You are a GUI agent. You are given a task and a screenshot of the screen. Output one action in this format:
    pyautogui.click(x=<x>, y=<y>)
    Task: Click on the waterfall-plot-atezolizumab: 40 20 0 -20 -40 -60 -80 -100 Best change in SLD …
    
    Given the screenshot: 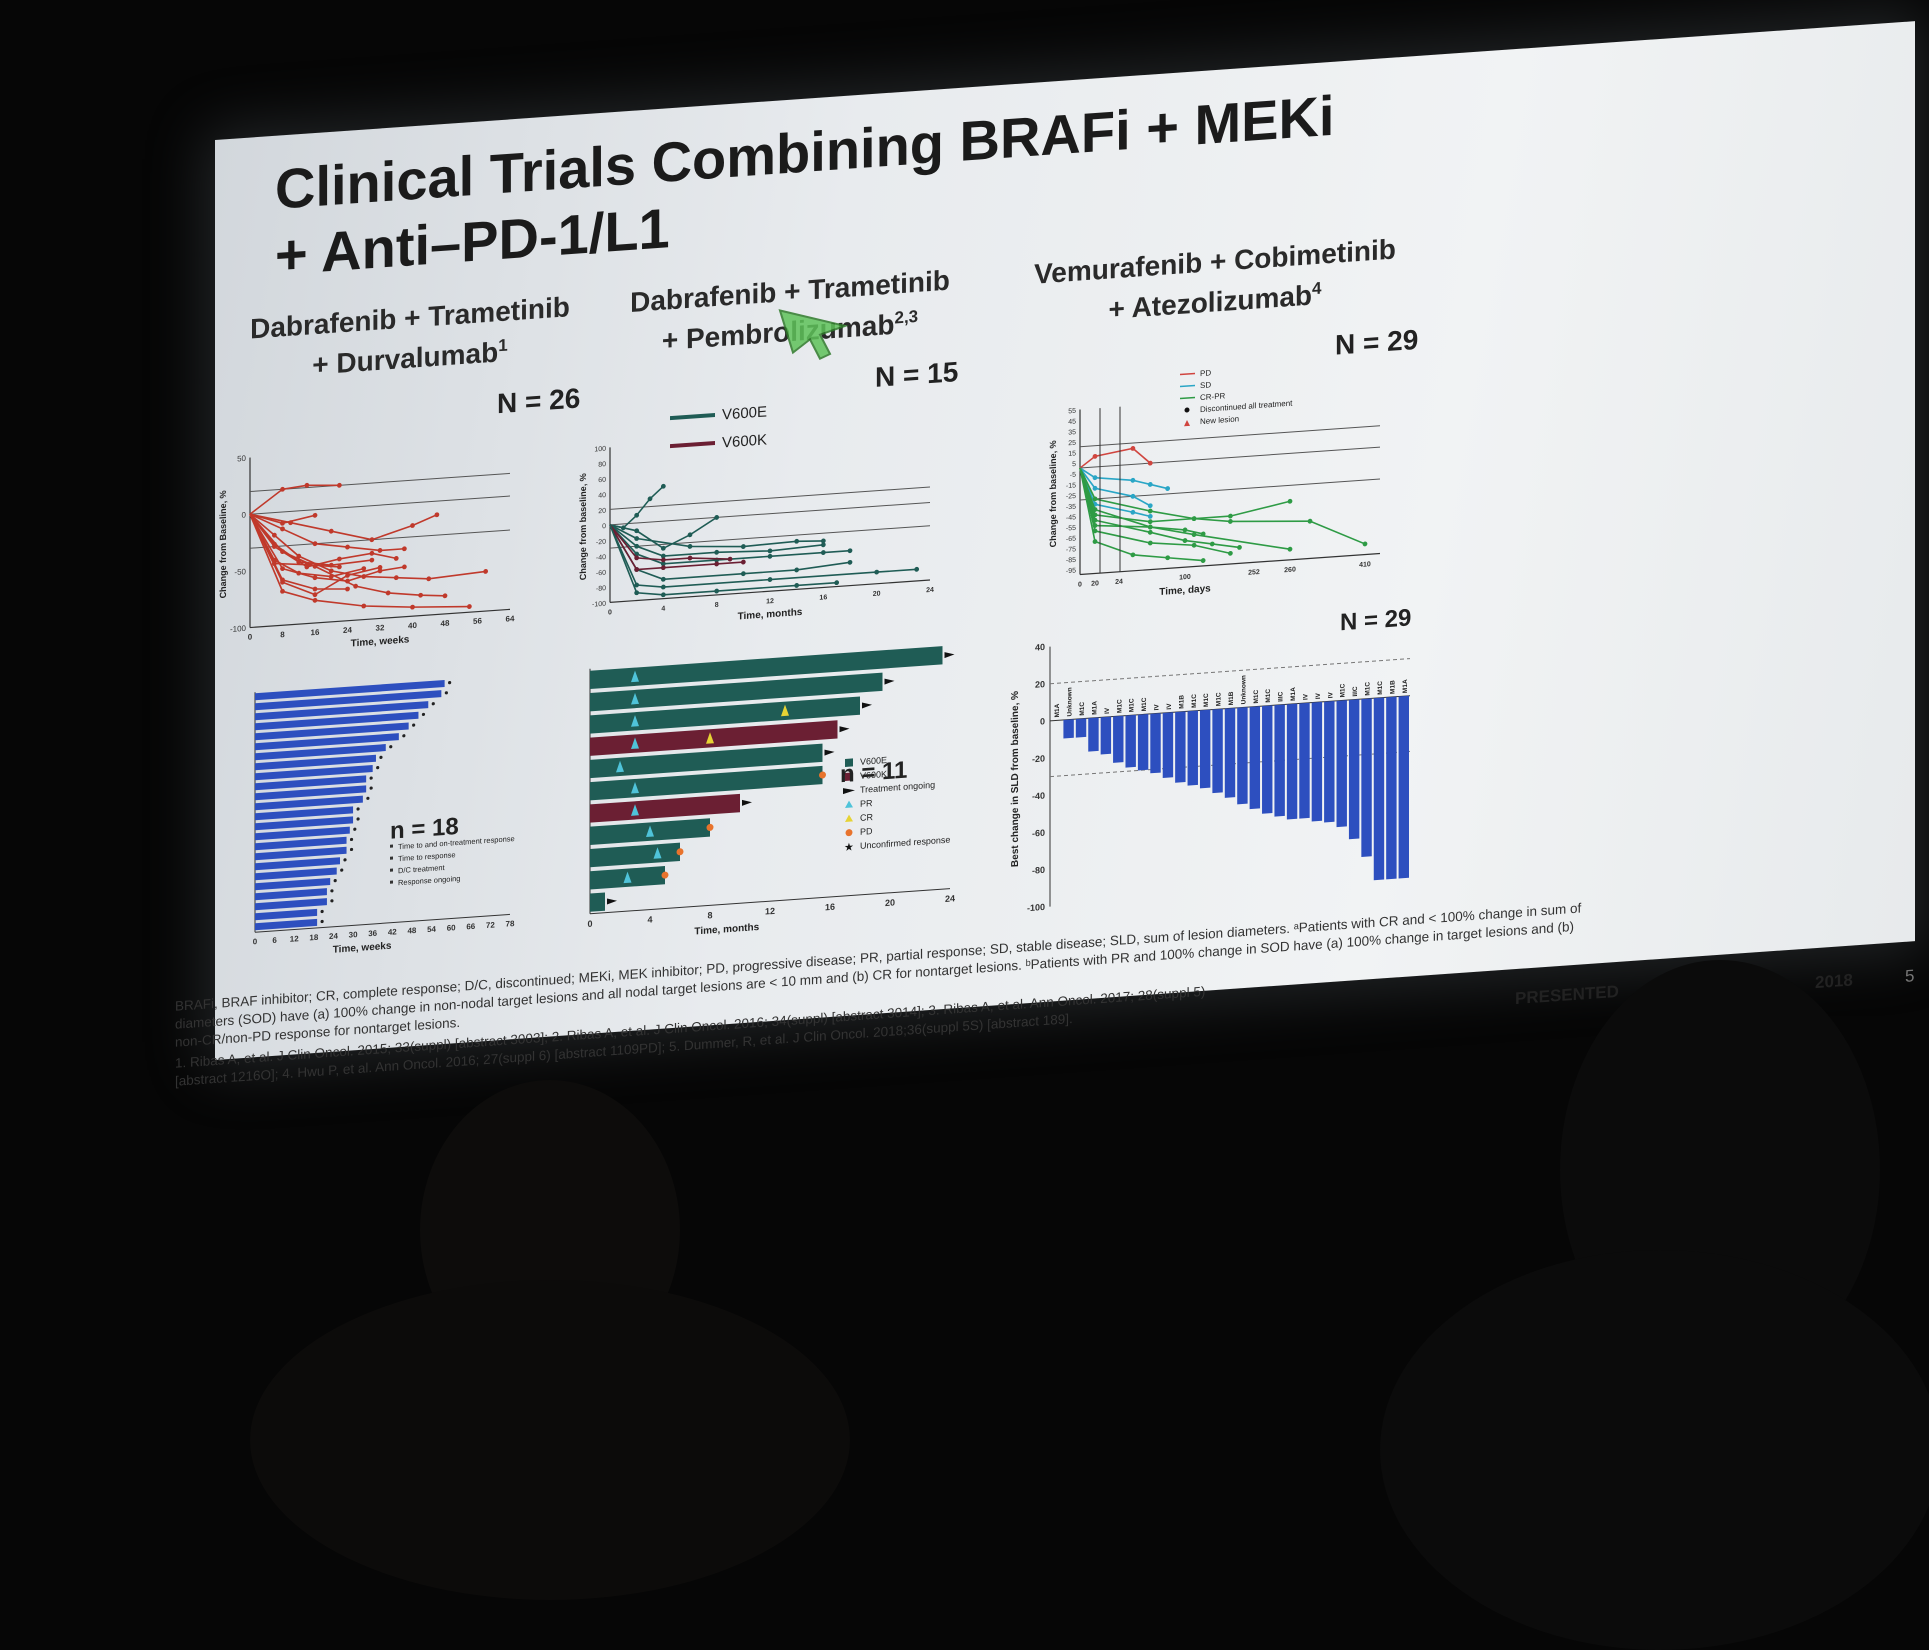 What is the action you would take?
    pyautogui.click(x=1210, y=777)
    